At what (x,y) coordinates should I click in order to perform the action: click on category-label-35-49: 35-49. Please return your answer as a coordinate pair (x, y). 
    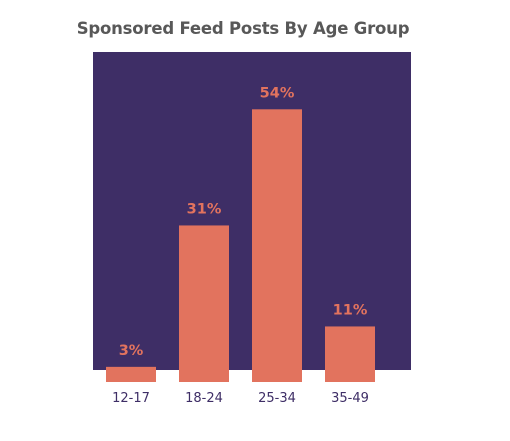
    Looking at the image, I should click on (350, 398).